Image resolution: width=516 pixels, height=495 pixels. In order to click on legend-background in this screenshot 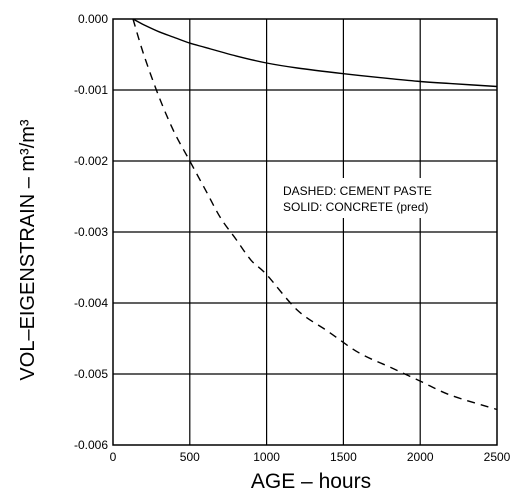, I will do `click(384, 198)`.